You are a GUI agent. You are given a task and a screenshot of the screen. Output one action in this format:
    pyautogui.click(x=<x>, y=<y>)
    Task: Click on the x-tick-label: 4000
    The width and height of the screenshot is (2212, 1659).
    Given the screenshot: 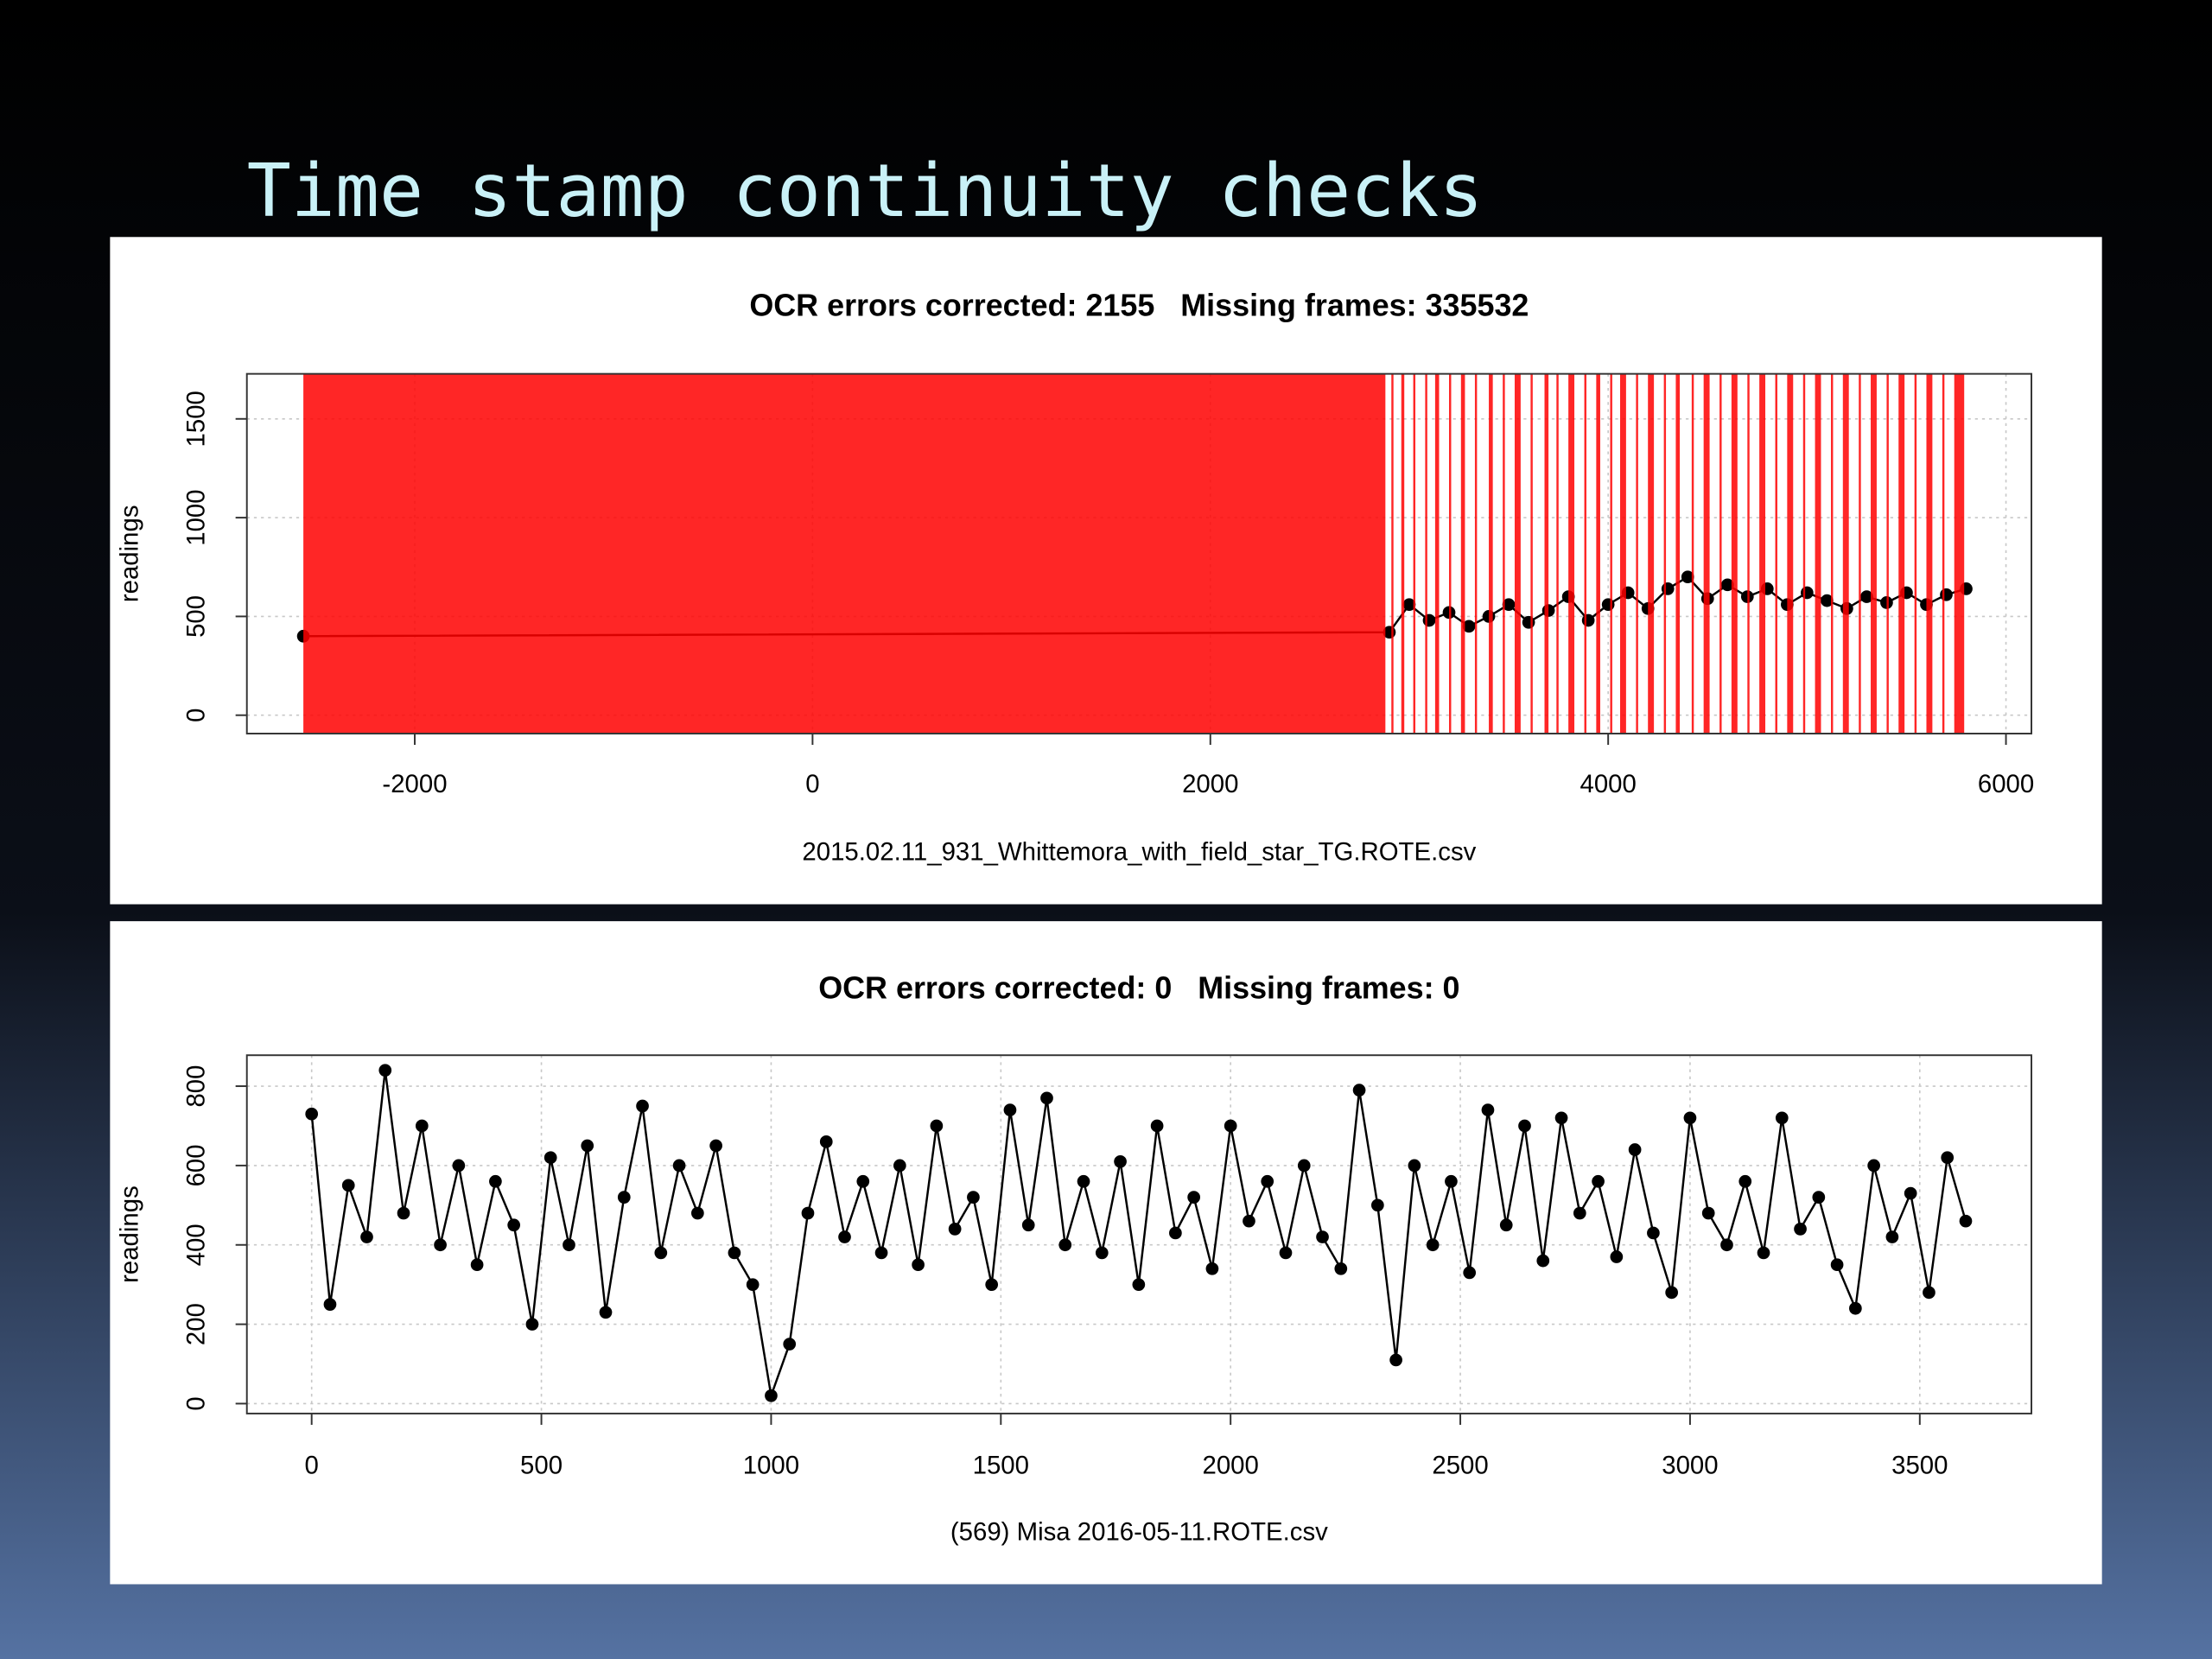 What is the action you would take?
    pyautogui.click(x=1608, y=784)
    